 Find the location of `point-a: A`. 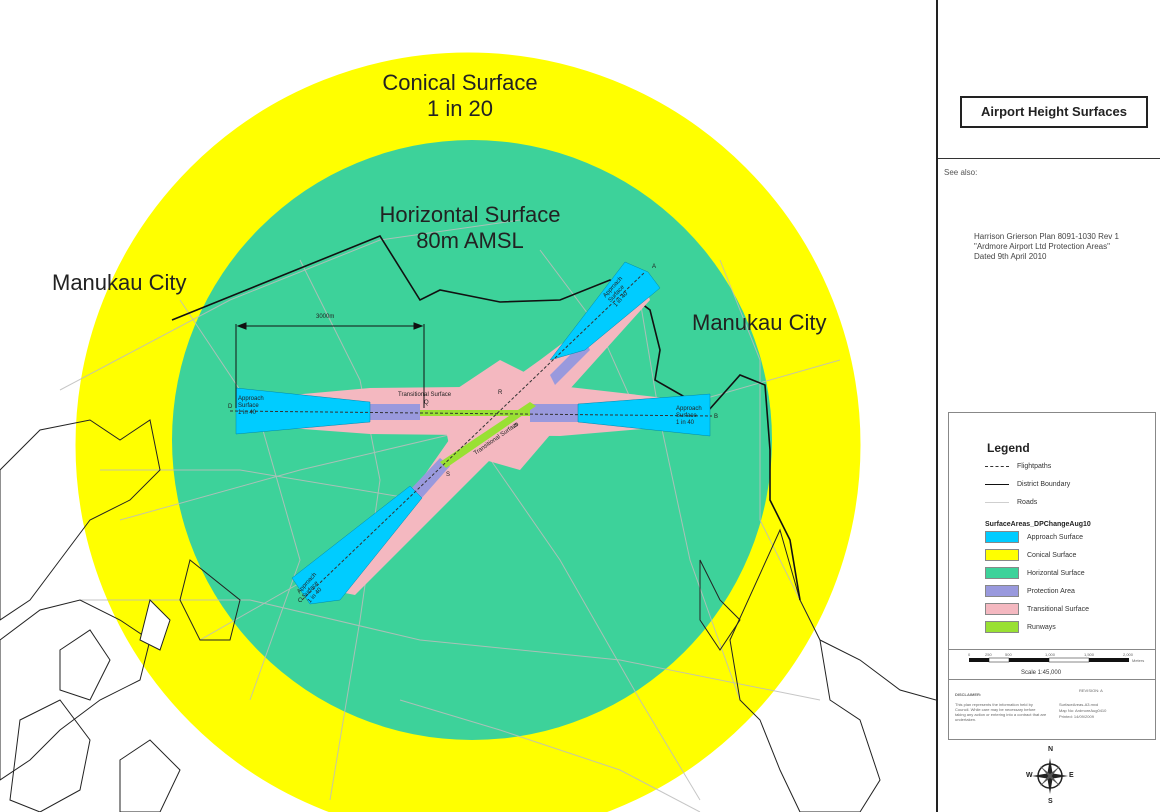

point-a: A is located at coordinates (654, 267).